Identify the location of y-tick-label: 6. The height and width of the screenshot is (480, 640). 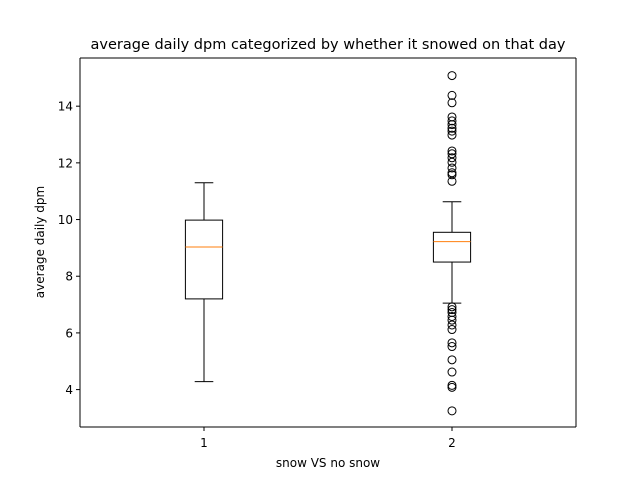
(69, 333).